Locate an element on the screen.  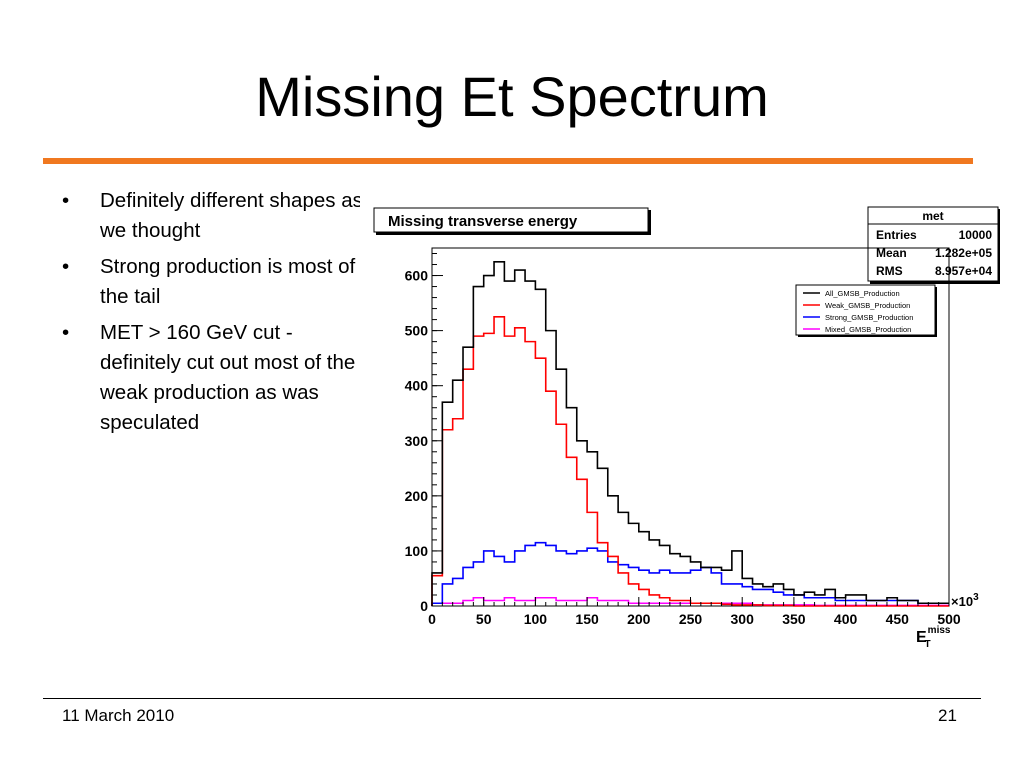
x-tick-label: 350 is located at coordinates (794, 619).